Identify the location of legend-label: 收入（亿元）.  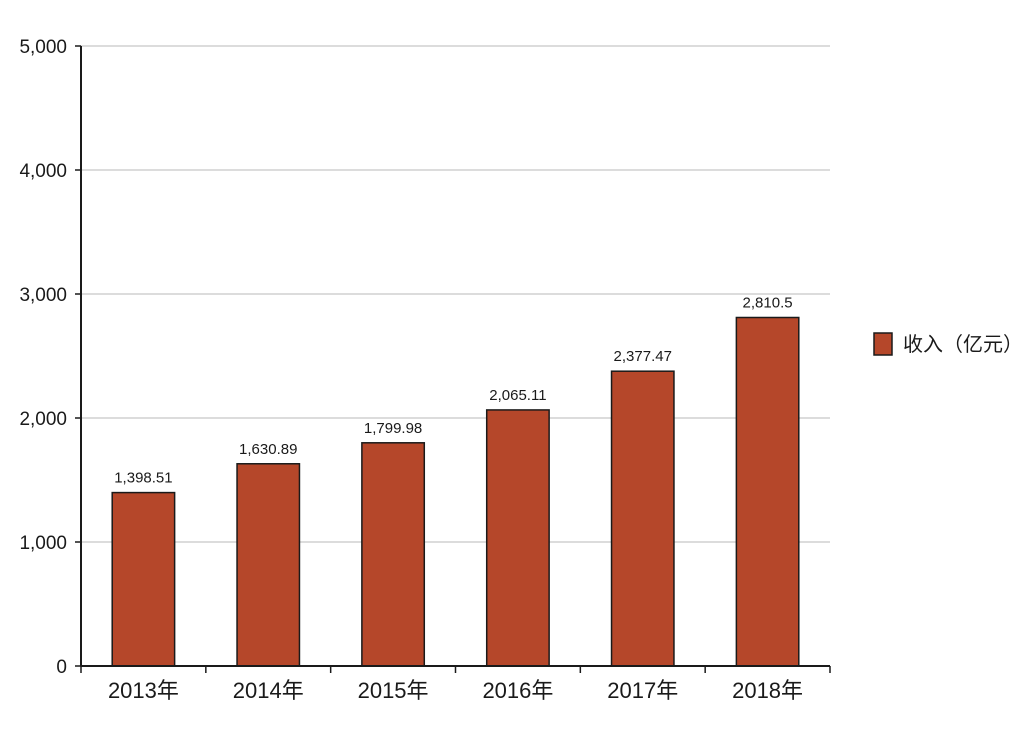
(959, 344).